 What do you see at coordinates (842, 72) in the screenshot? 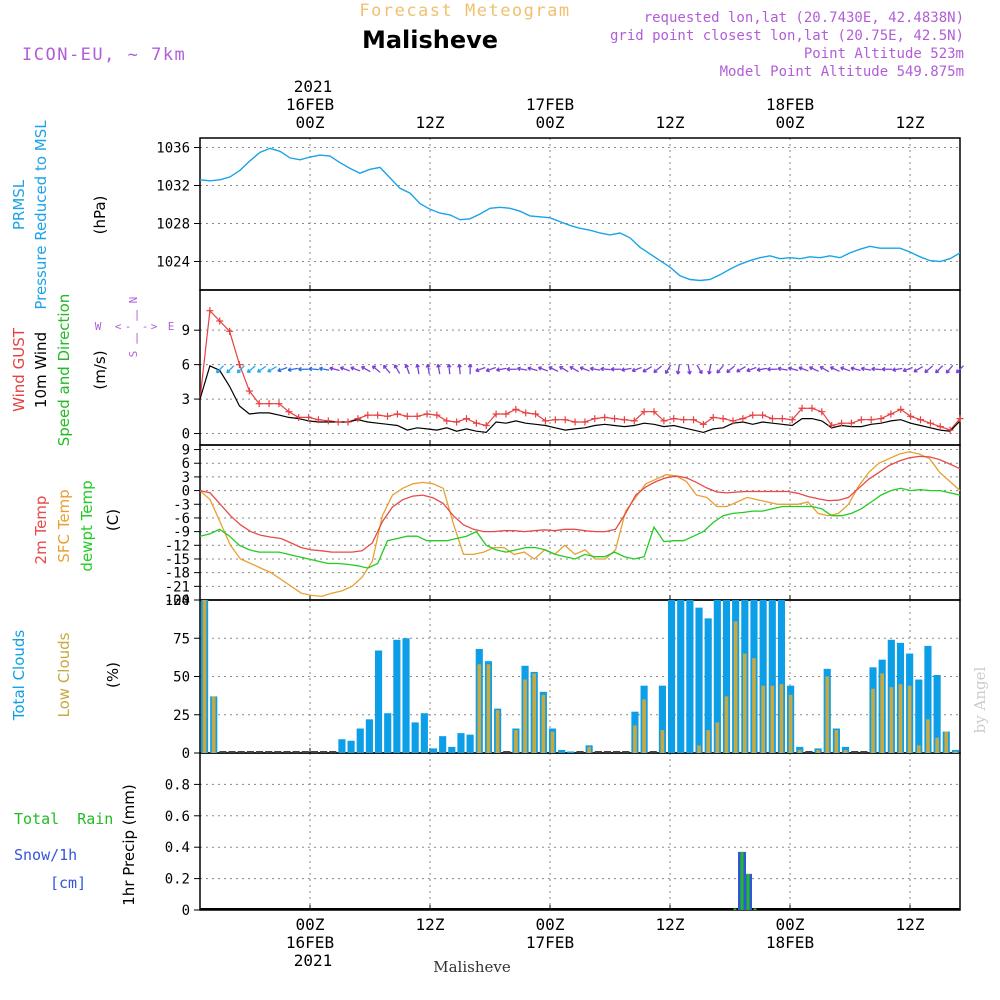
I see `model-altitude: Model Point Altitude 549.875m` at bounding box center [842, 72].